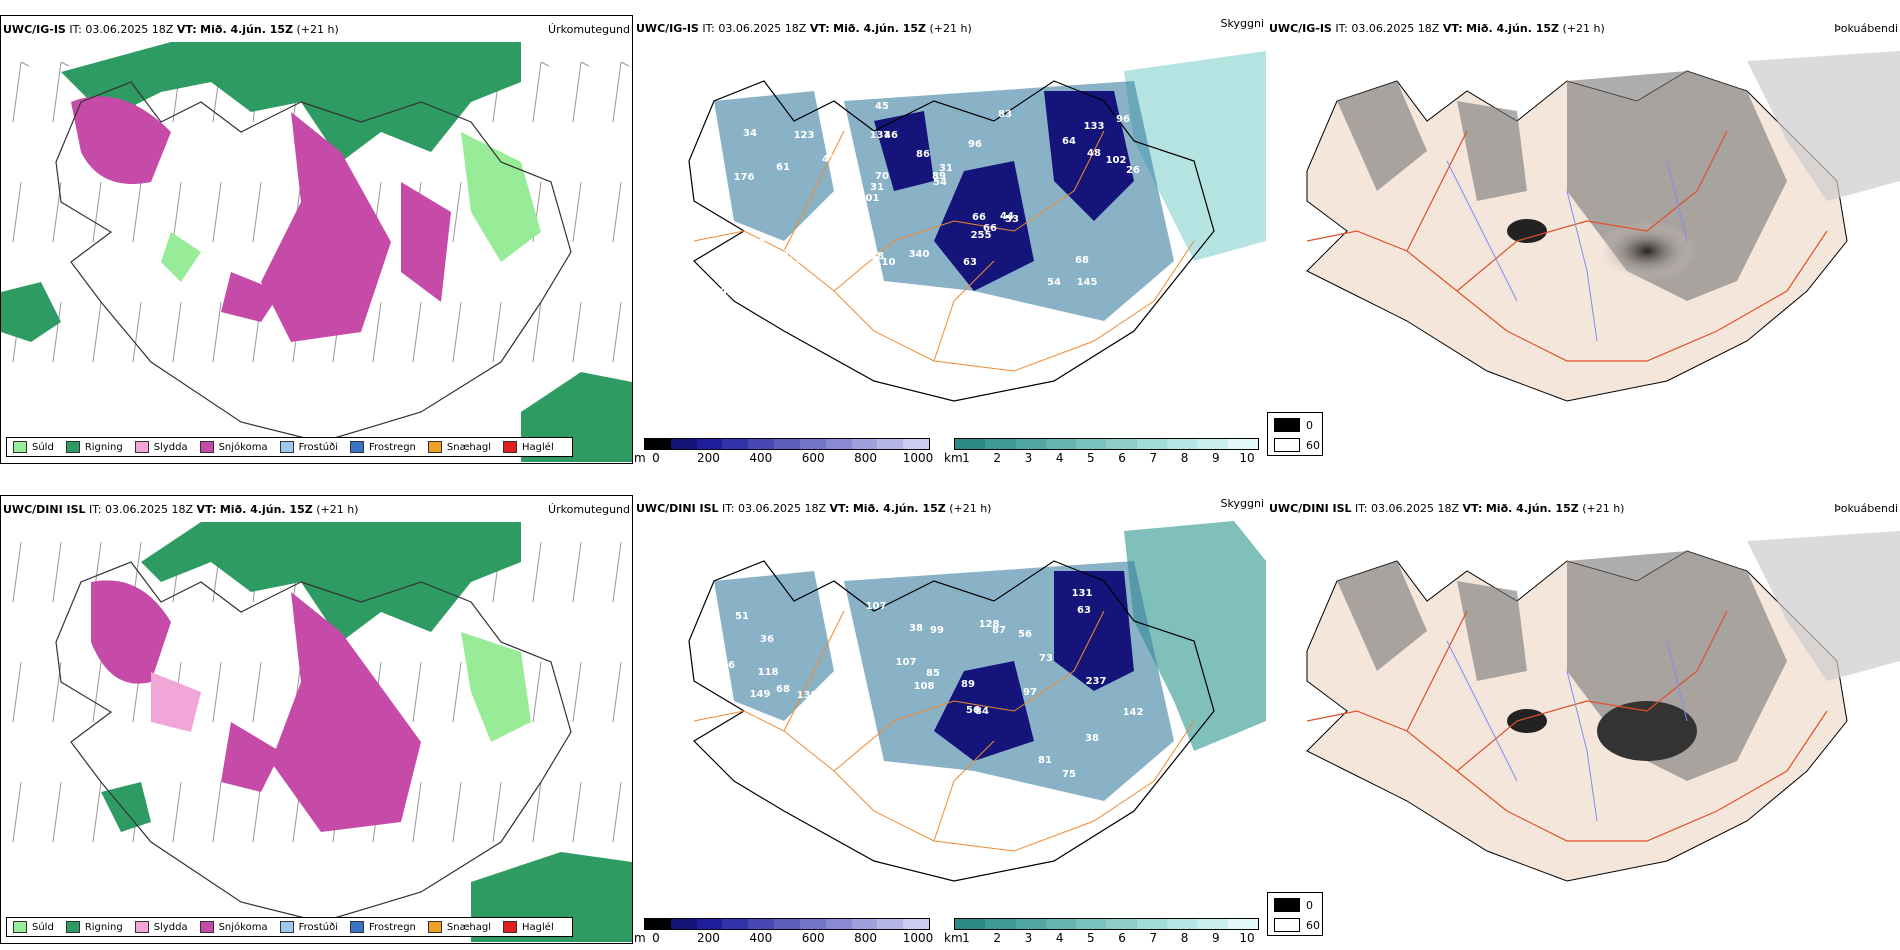 This screenshot has height=950, width=1900. What do you see at coordinates (918, 458) in the screenshot?
I see `colorbar-tick-label: 1000` at bounding box center [918, 458].